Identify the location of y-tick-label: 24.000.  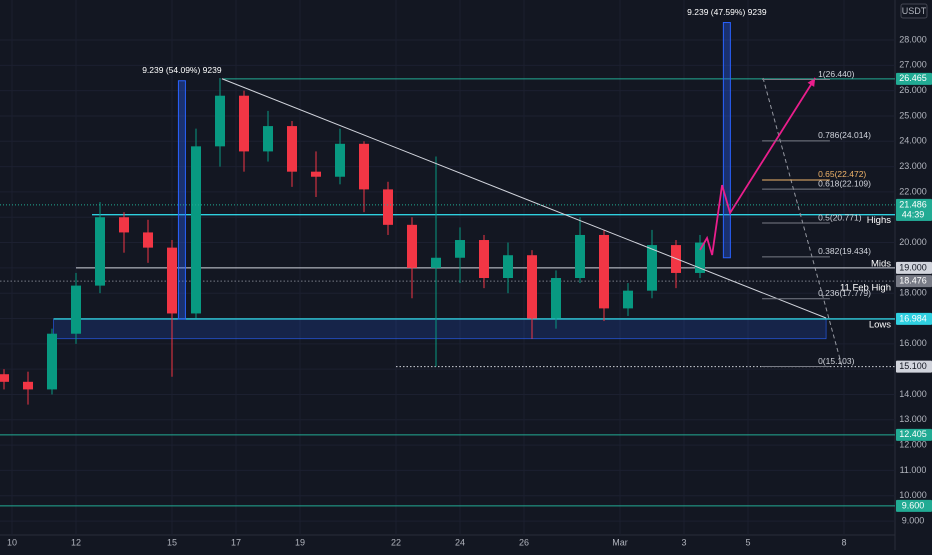
(913, 141).